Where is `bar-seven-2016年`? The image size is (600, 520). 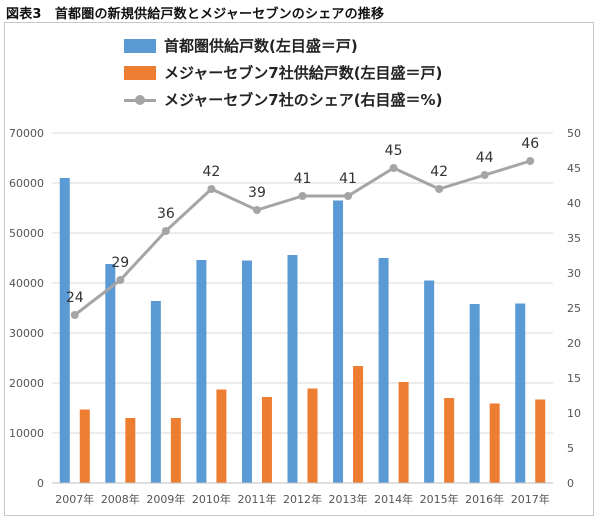
bar-seven-2016年 is located at coordinates (494, 443).